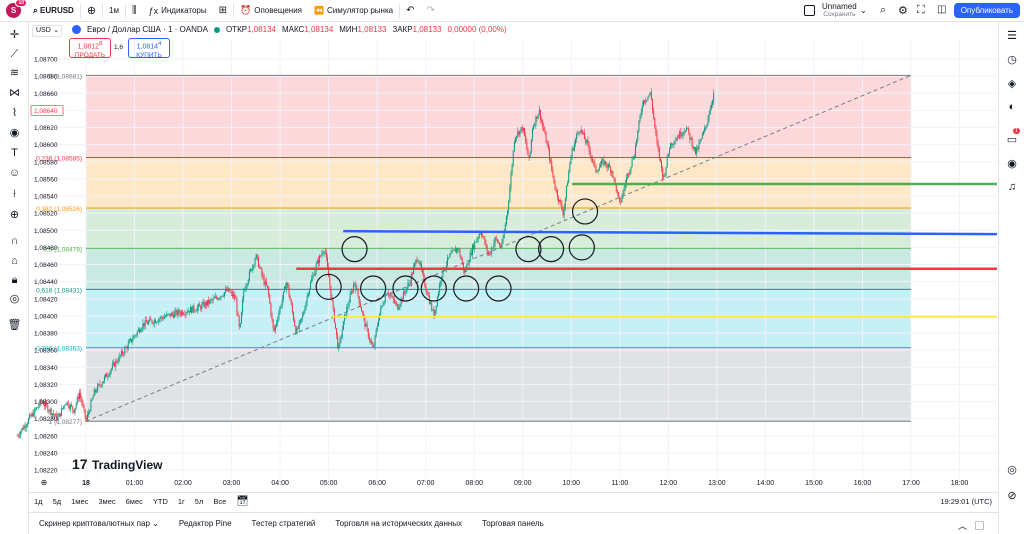 The width and height of the screenshot is (1024, 534). Describe the element at coordinates (942, 9) in the screenshot. I see `camera-icon: ◫` at that location.